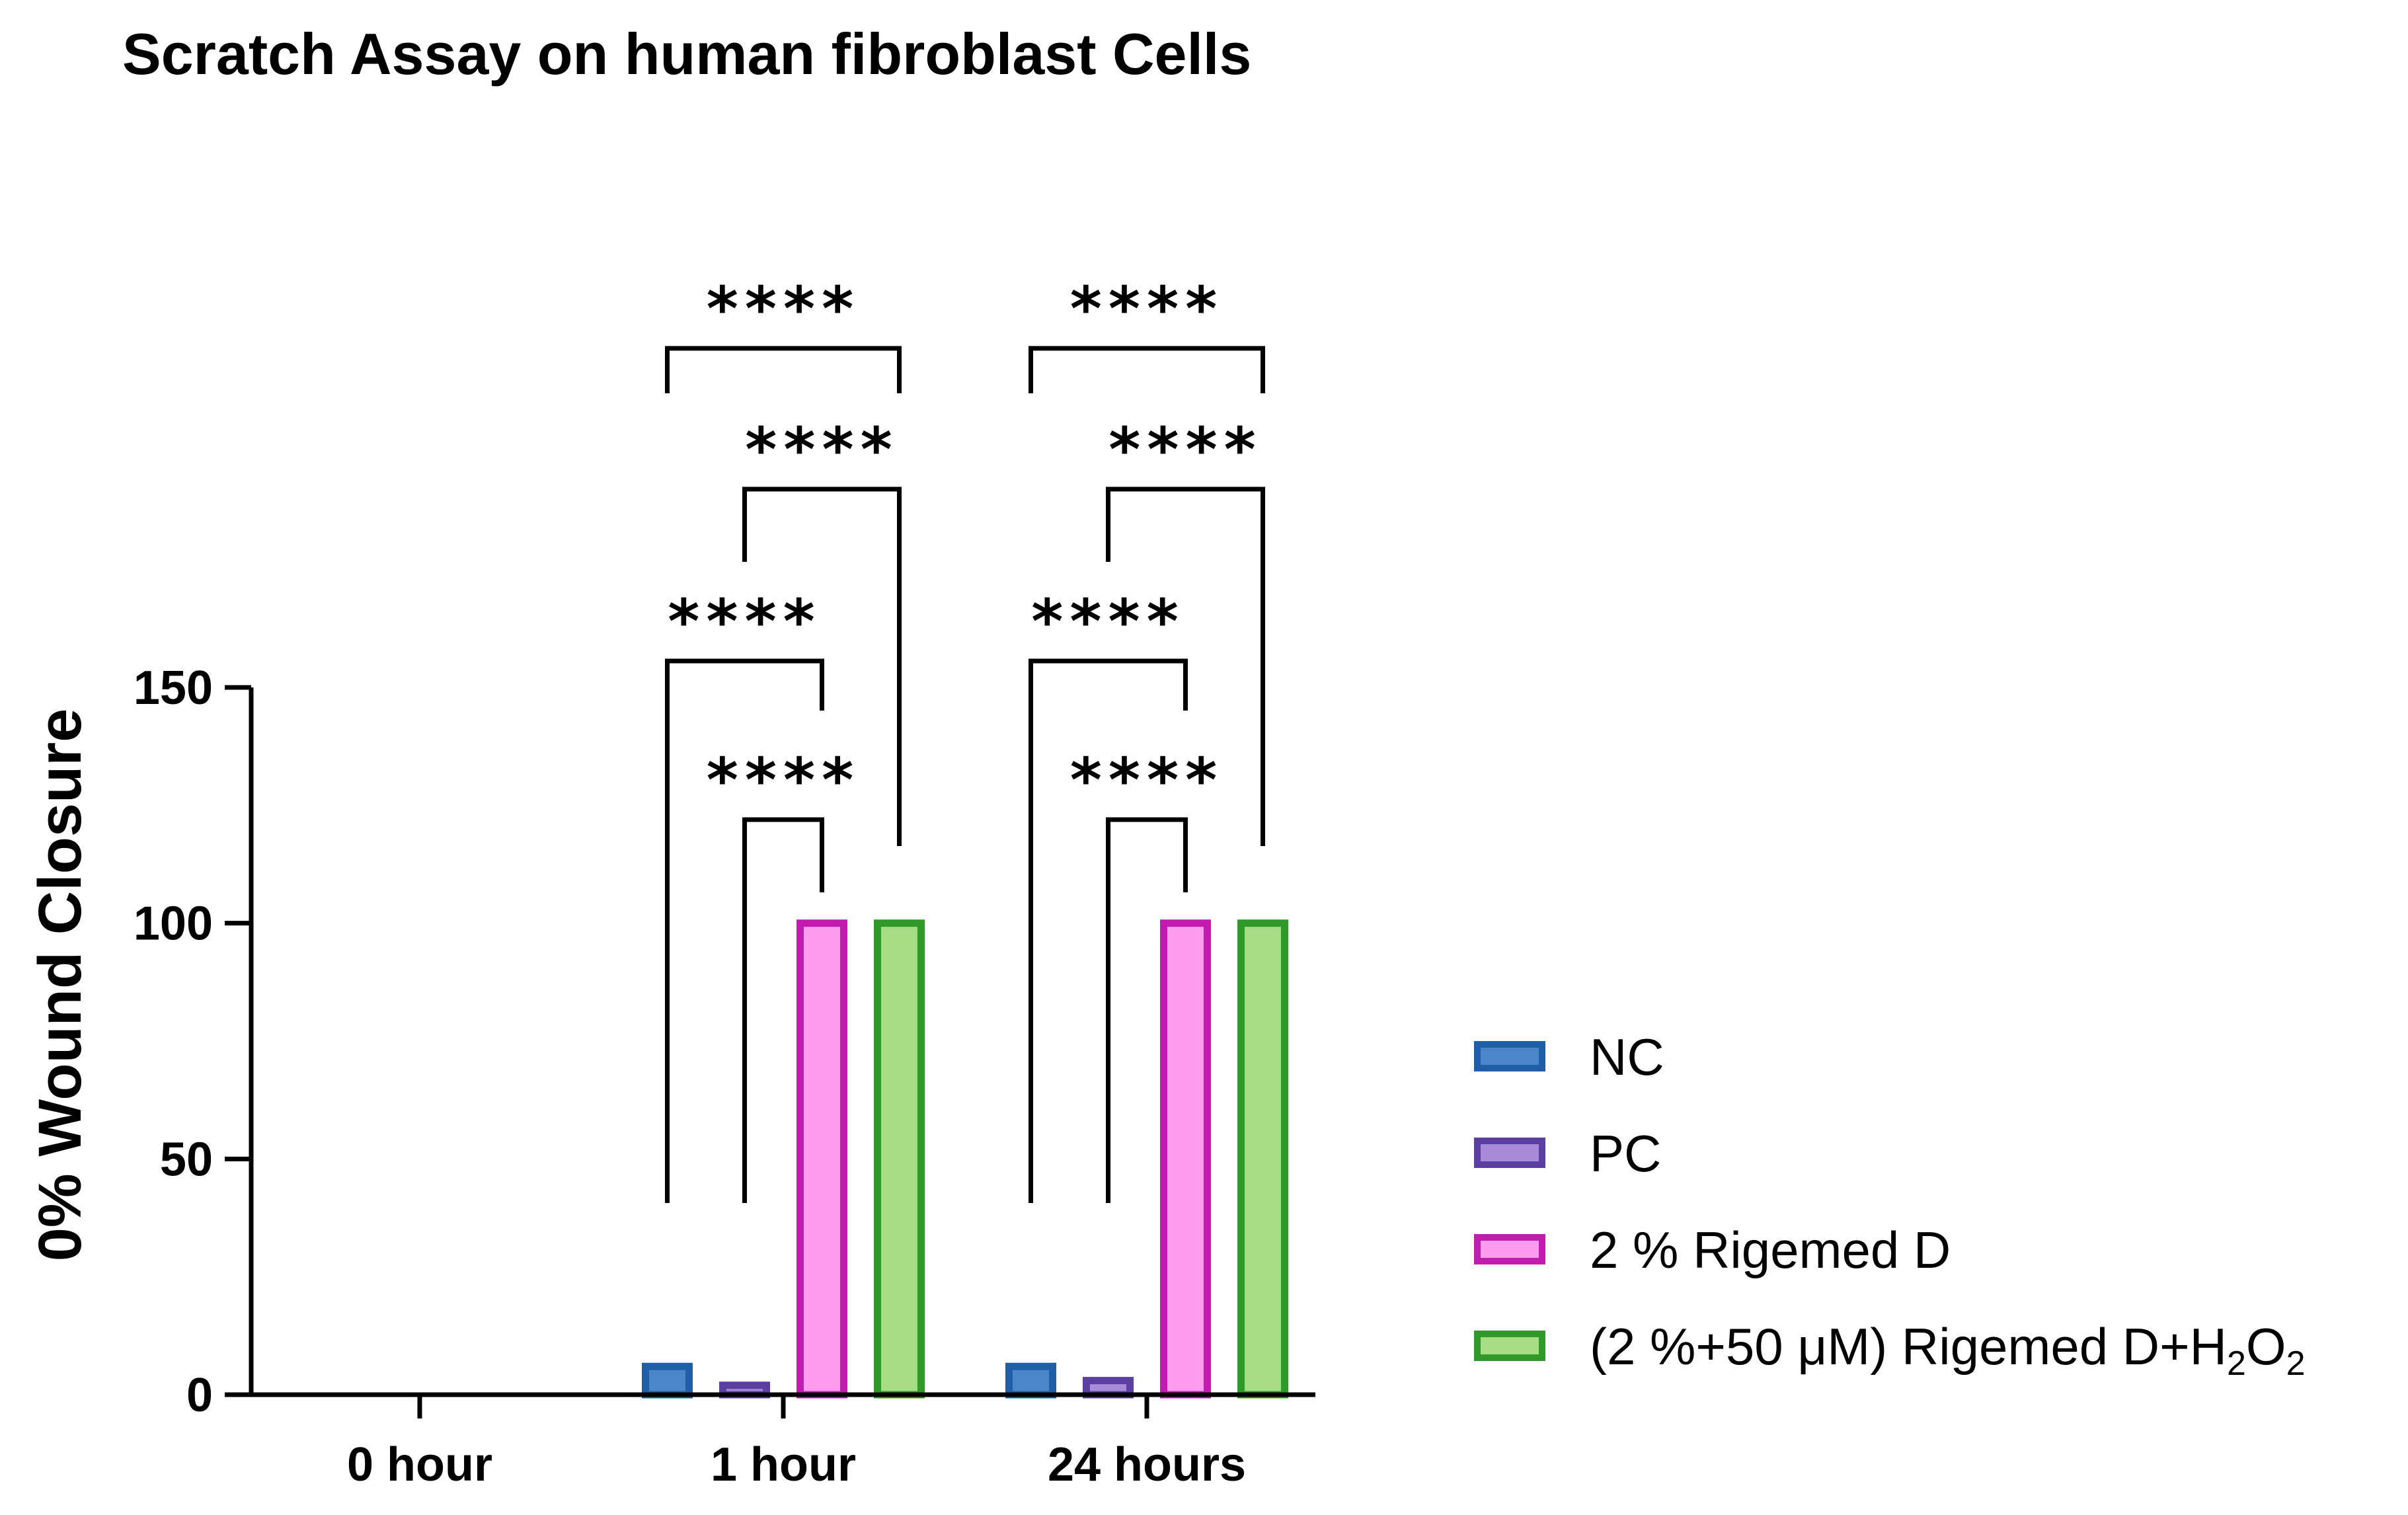  I want to click on x-tick-label: 1 hour, so click(784, 1464).